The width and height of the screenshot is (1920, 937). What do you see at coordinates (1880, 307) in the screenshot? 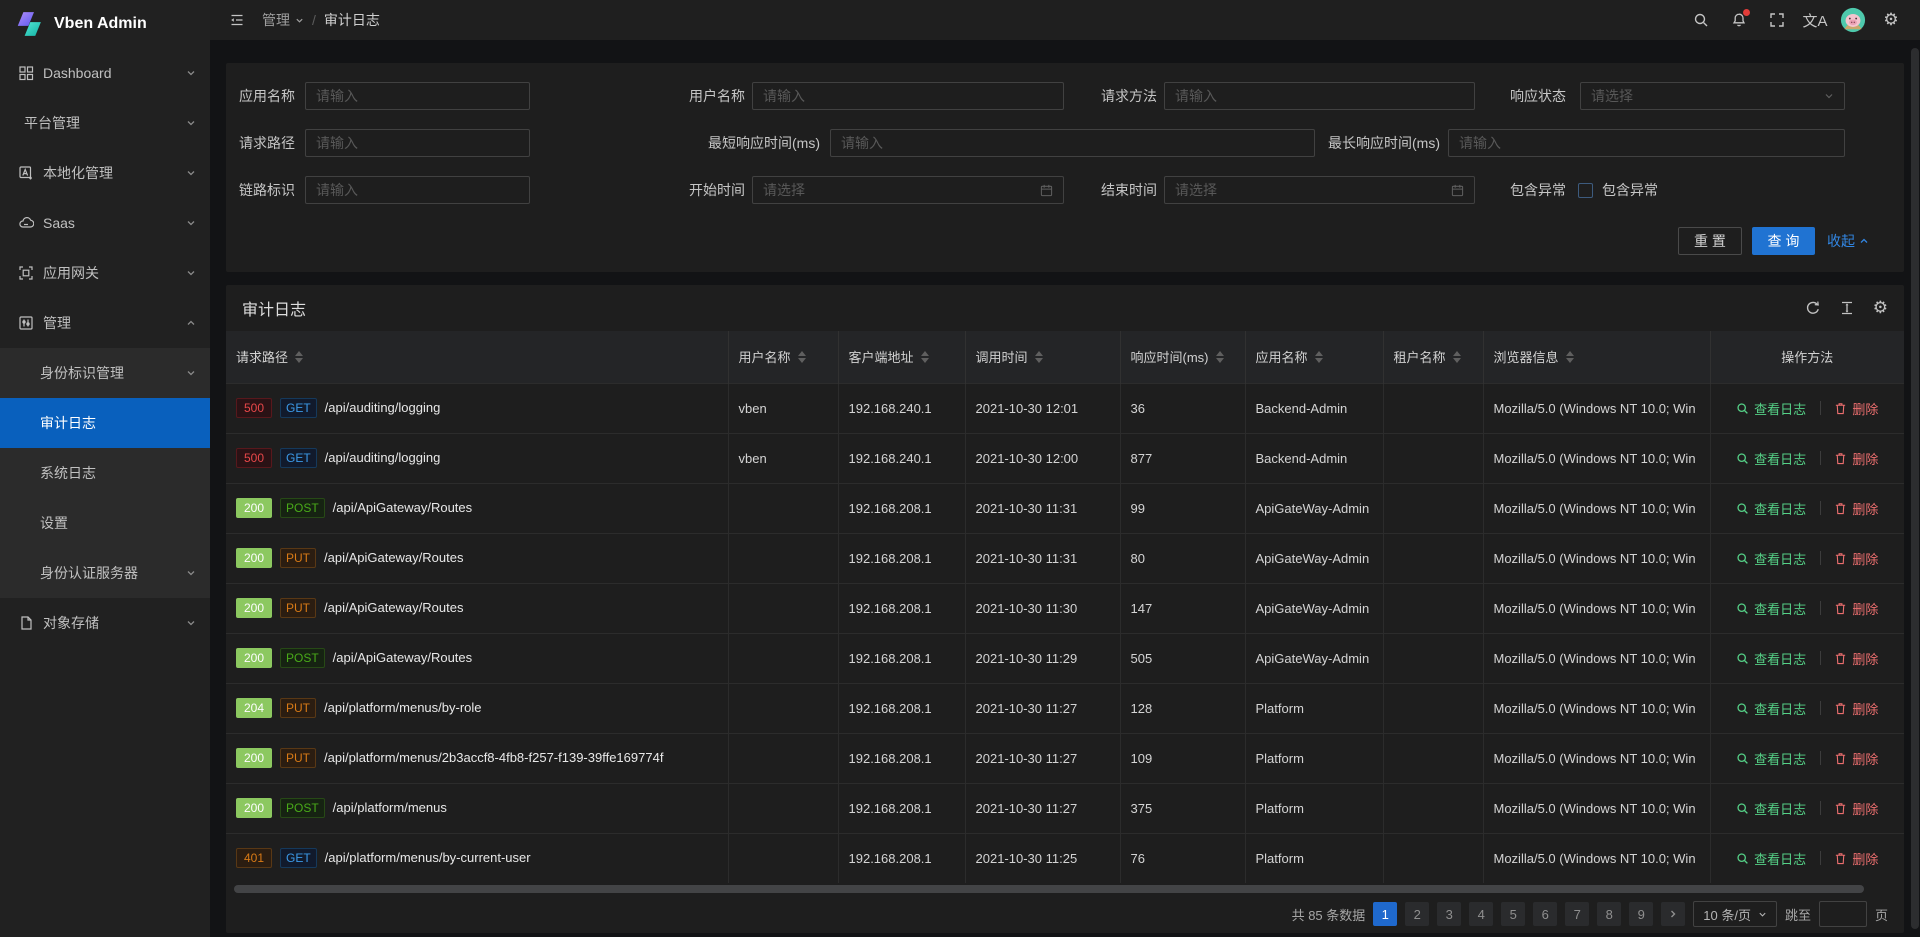
I see `table-settings-icon: ⚙` at bounding box center [1880, 307].